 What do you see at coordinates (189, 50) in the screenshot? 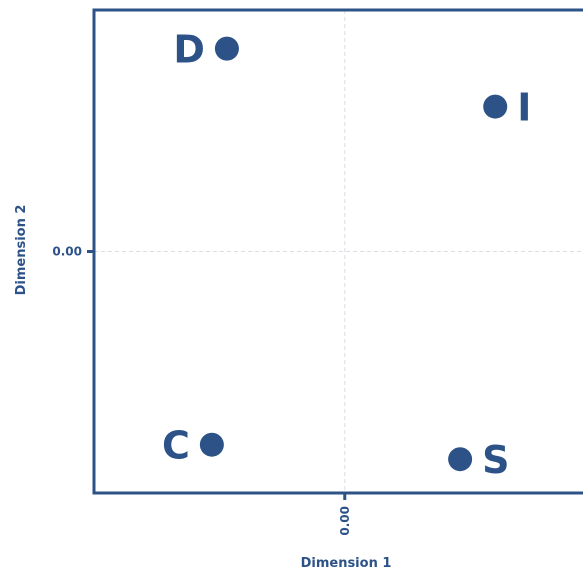
I see `data-label-d: D` at bounding box center [189, 50].